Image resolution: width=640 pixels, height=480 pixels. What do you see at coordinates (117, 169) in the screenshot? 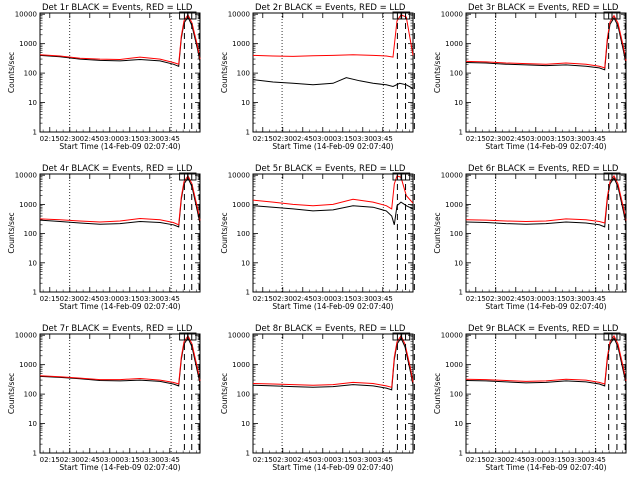
I see `panel-title: Det 4r BLACK = Events, RED = LLD` at bounding box center [117, 169].